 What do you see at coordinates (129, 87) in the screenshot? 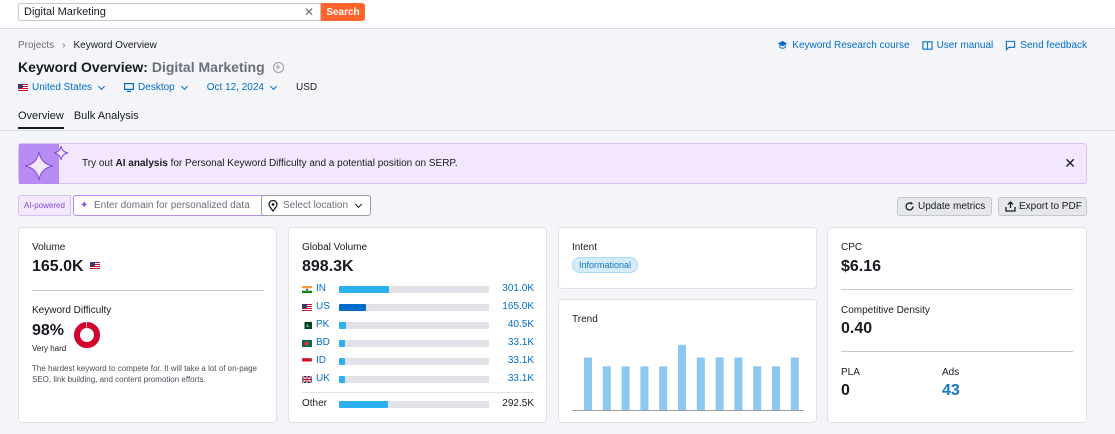
I see `desktop-icon` at bounding box center [129, 87].